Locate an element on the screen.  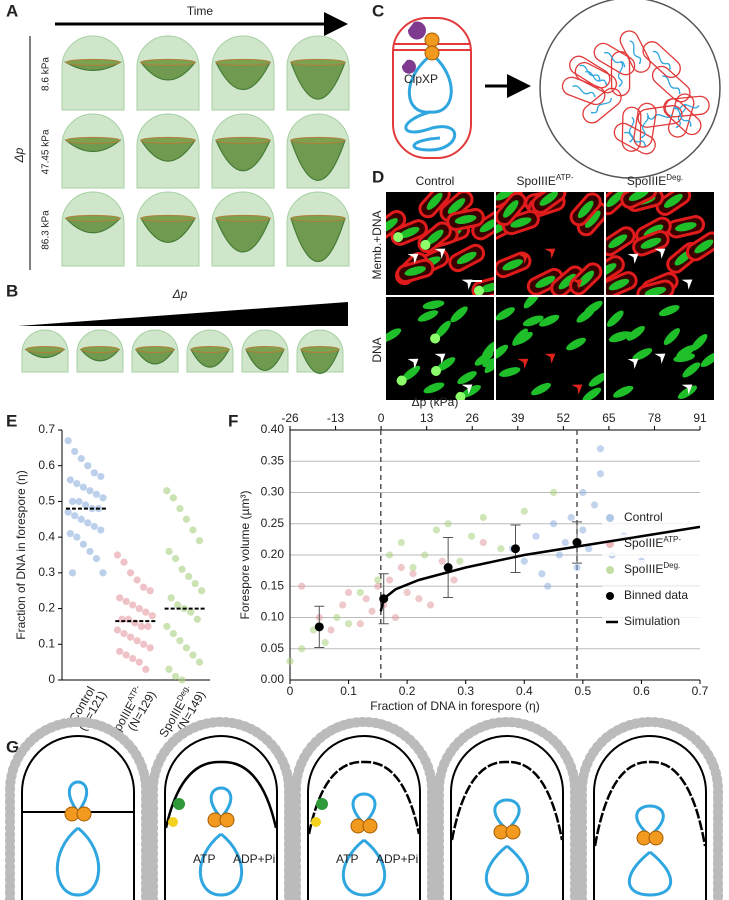
dp-wedge is located at coordinates (183, 314).